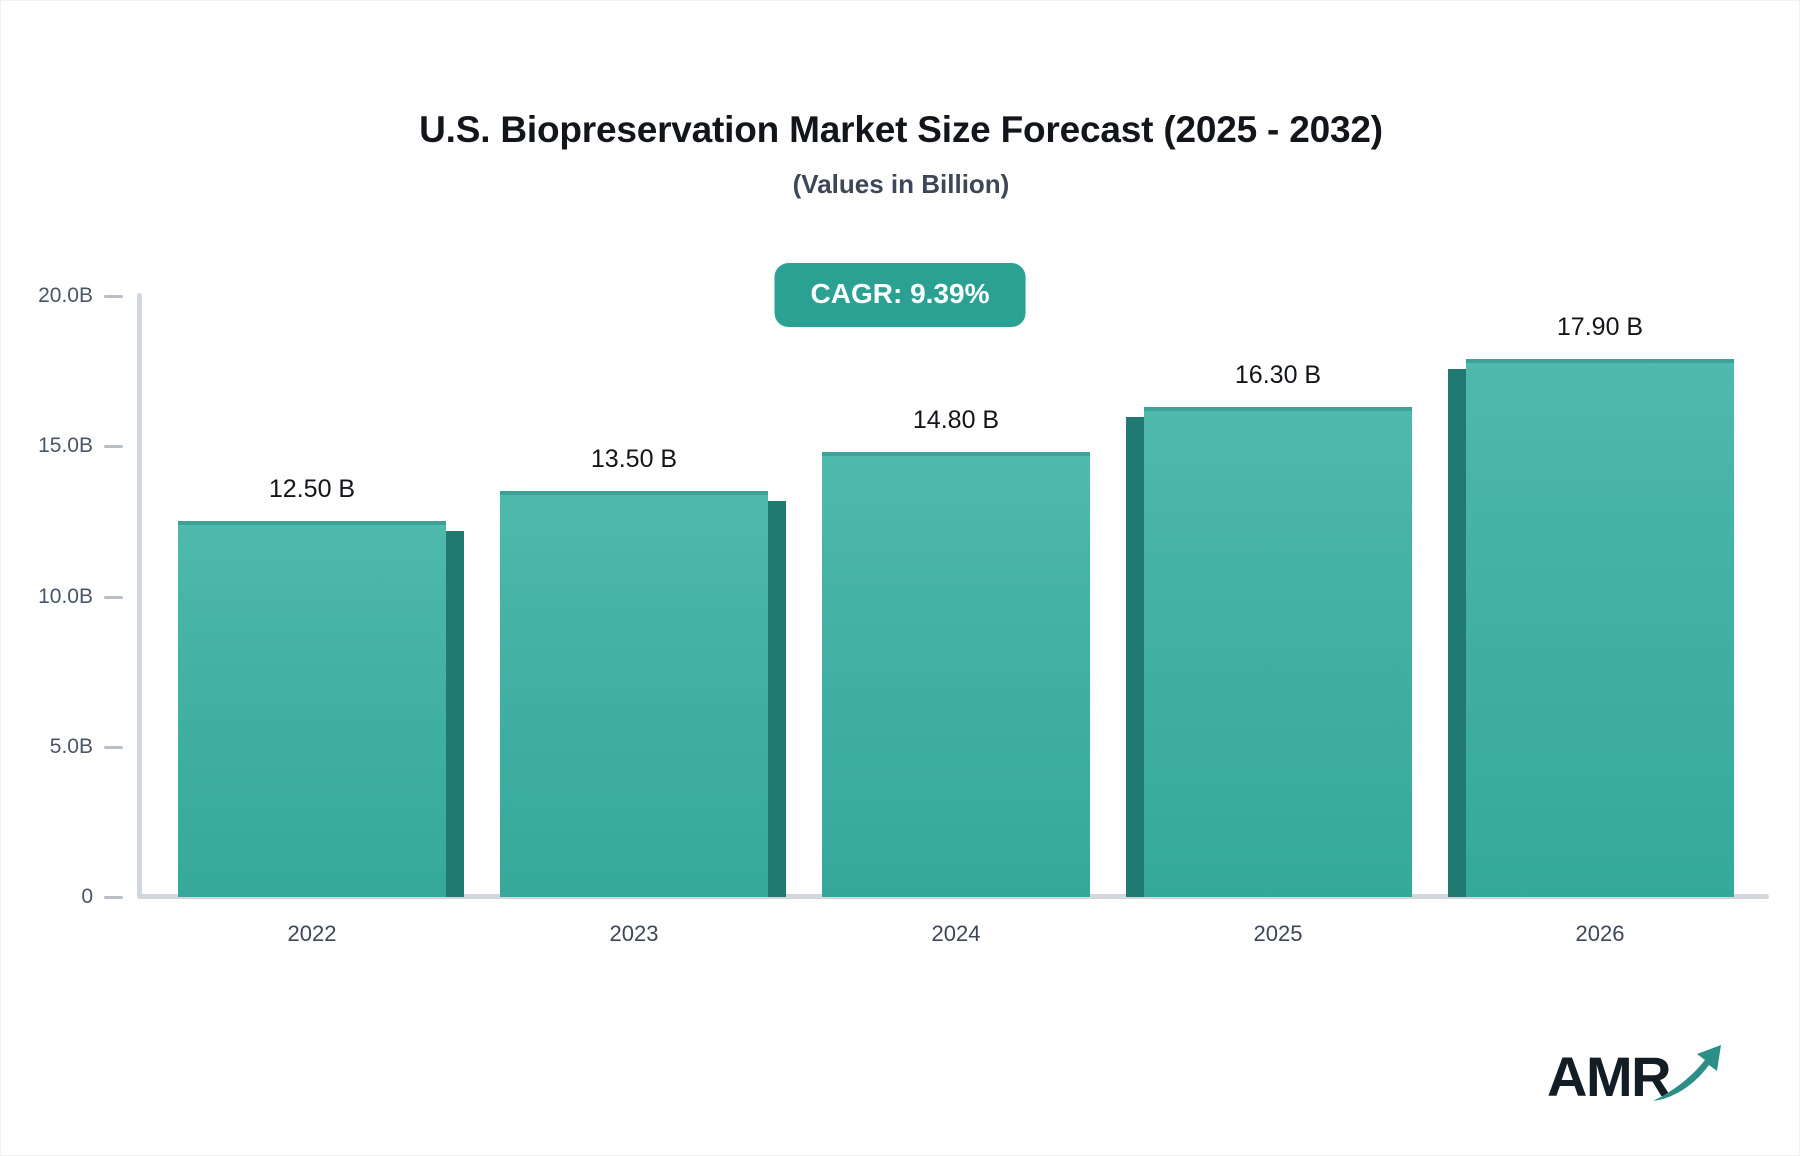 This screenshot has height=1156, width=1800. Describe the element at coordinates (1687, 1073) in the screenshot. I see `growth-arrow-icon` at that location.